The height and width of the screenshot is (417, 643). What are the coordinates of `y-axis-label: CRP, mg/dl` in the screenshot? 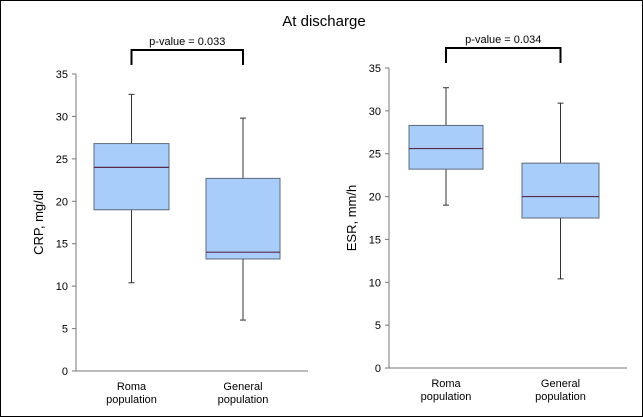 It's located at (38, 222).